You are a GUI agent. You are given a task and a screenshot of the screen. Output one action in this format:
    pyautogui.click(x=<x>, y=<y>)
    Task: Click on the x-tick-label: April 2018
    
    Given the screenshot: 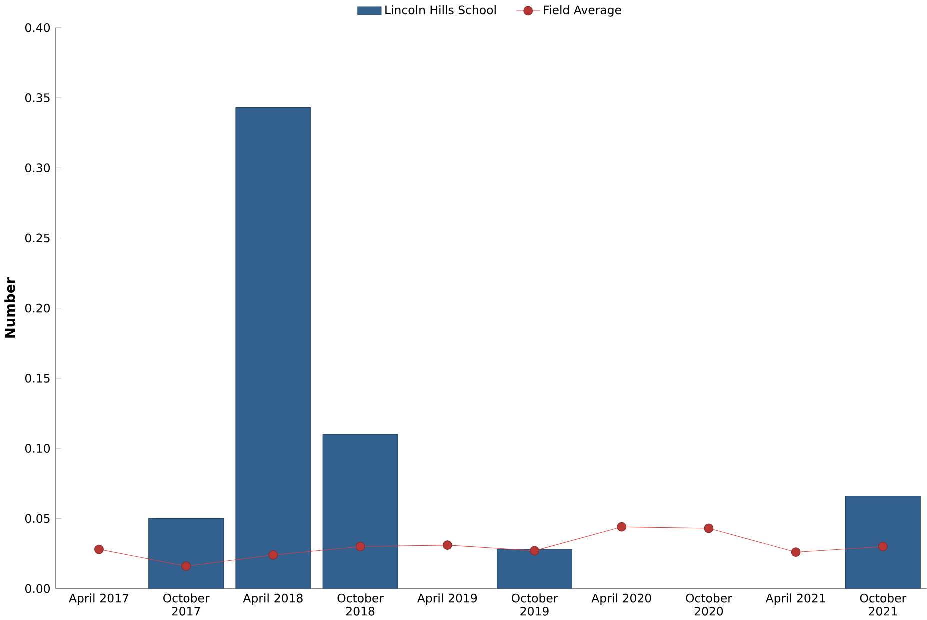 What is the action you would take?
    pyautogui.click(x=273, y=599)
    